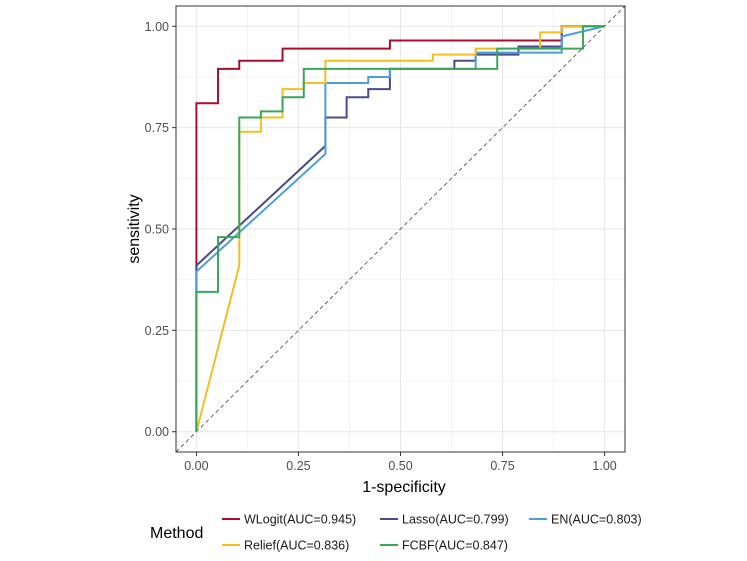  What do you see at coordinates (404, 487) in the screenshot?
I see `x-axis-title: 1-specificity` at bounding box center [404, 487].